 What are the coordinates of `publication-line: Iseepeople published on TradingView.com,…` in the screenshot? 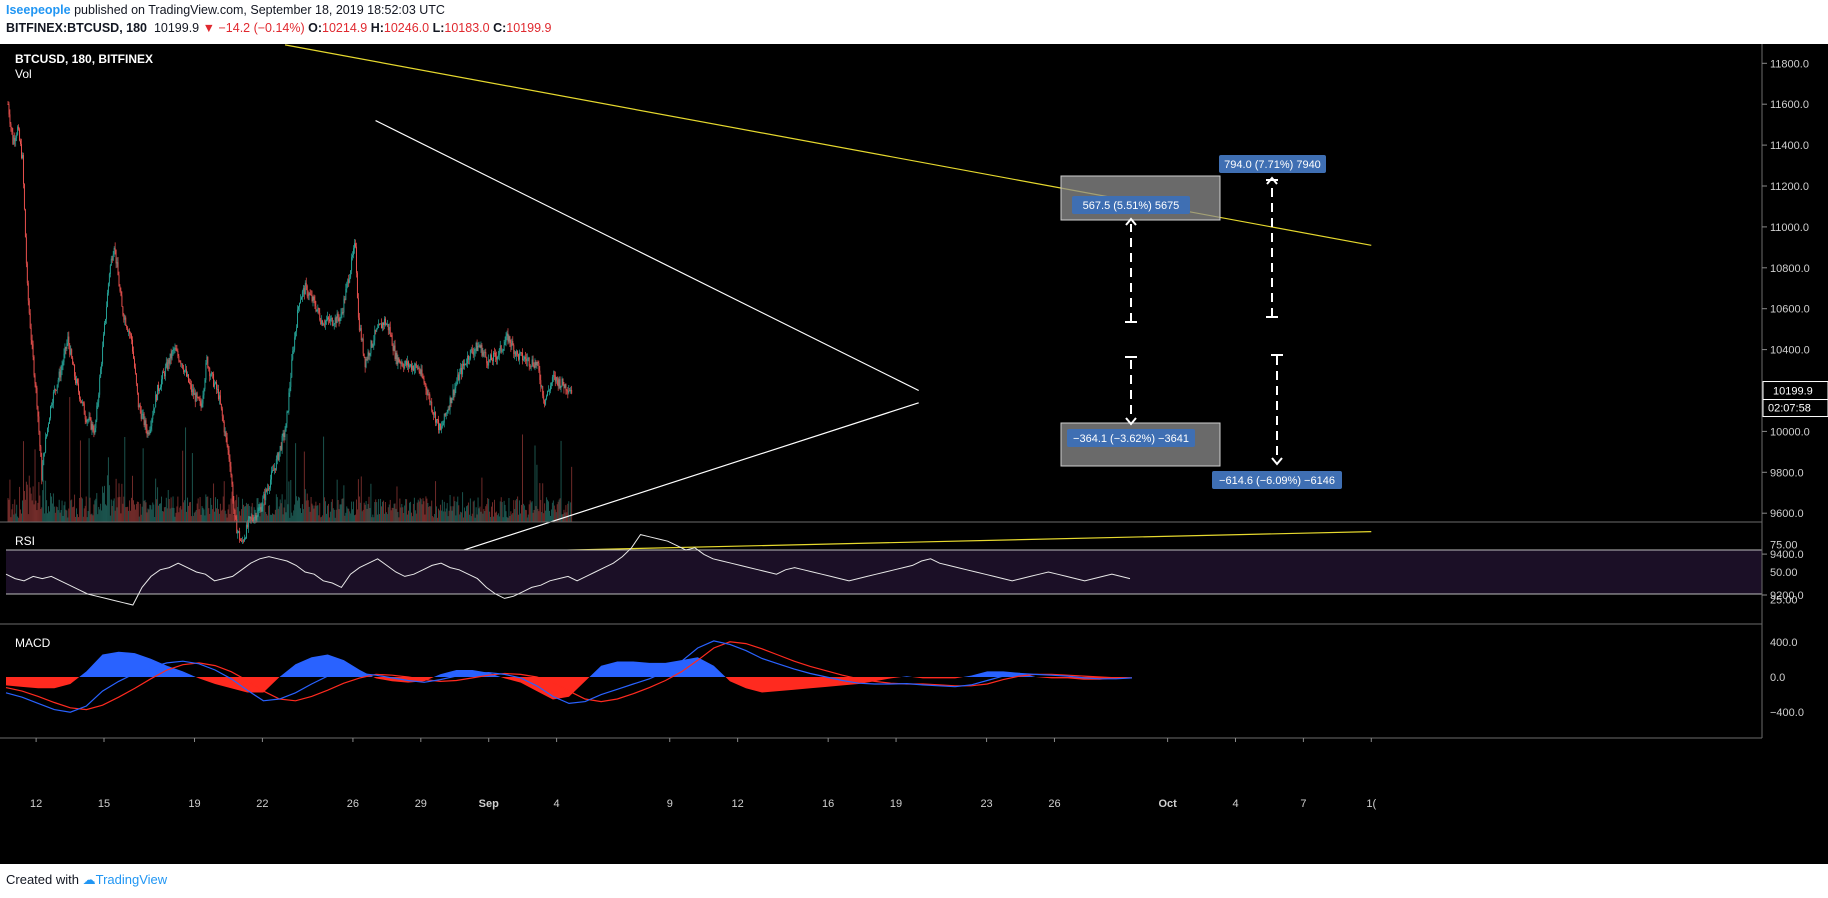 It's located at (225, 10).